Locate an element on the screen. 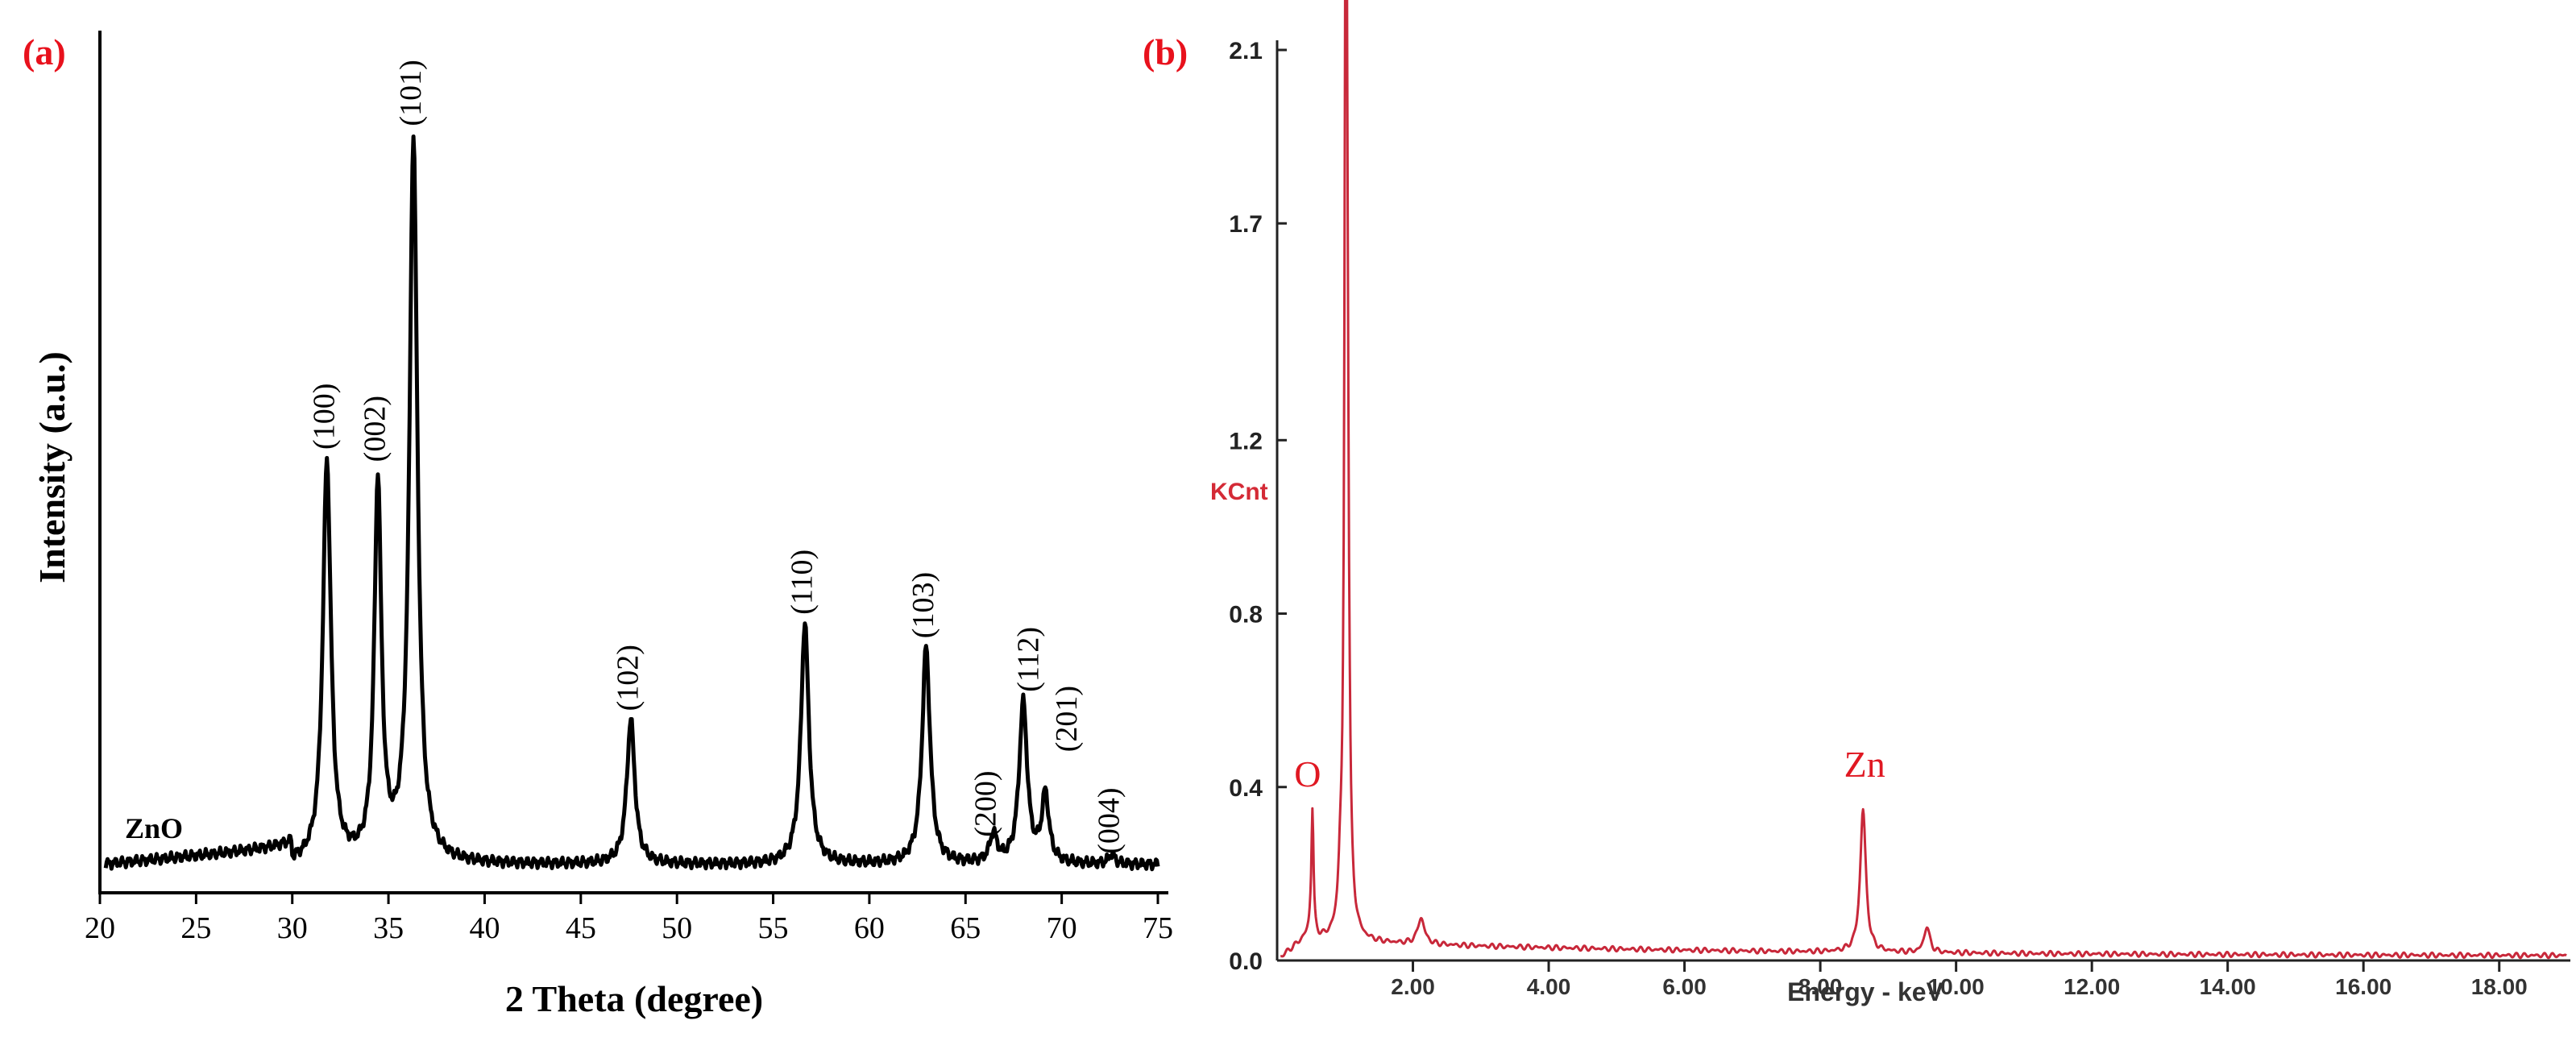  xrd-x-tick-label: 30 is located at coordinates (292, 928).